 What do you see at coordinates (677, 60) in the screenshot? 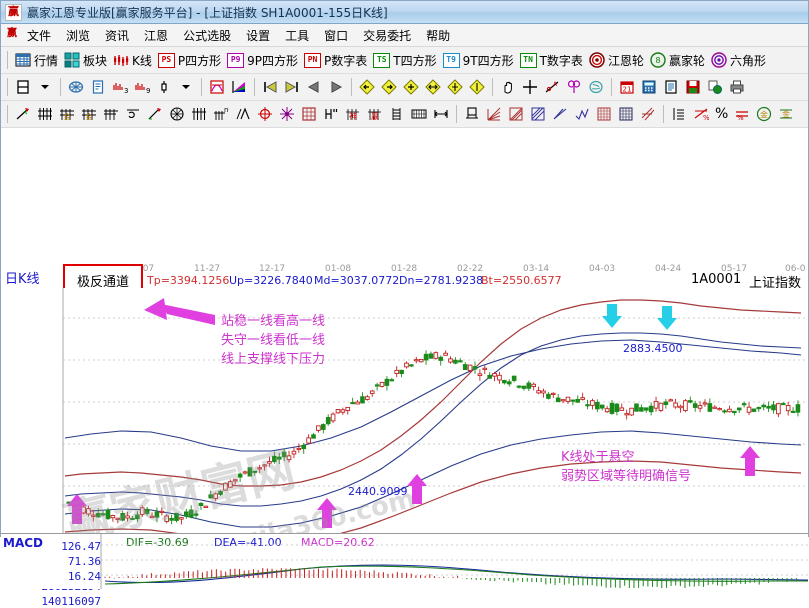
I see `toolbar-button-winner-wheel: 8 赢家轮` at bounding box center [677, 60].